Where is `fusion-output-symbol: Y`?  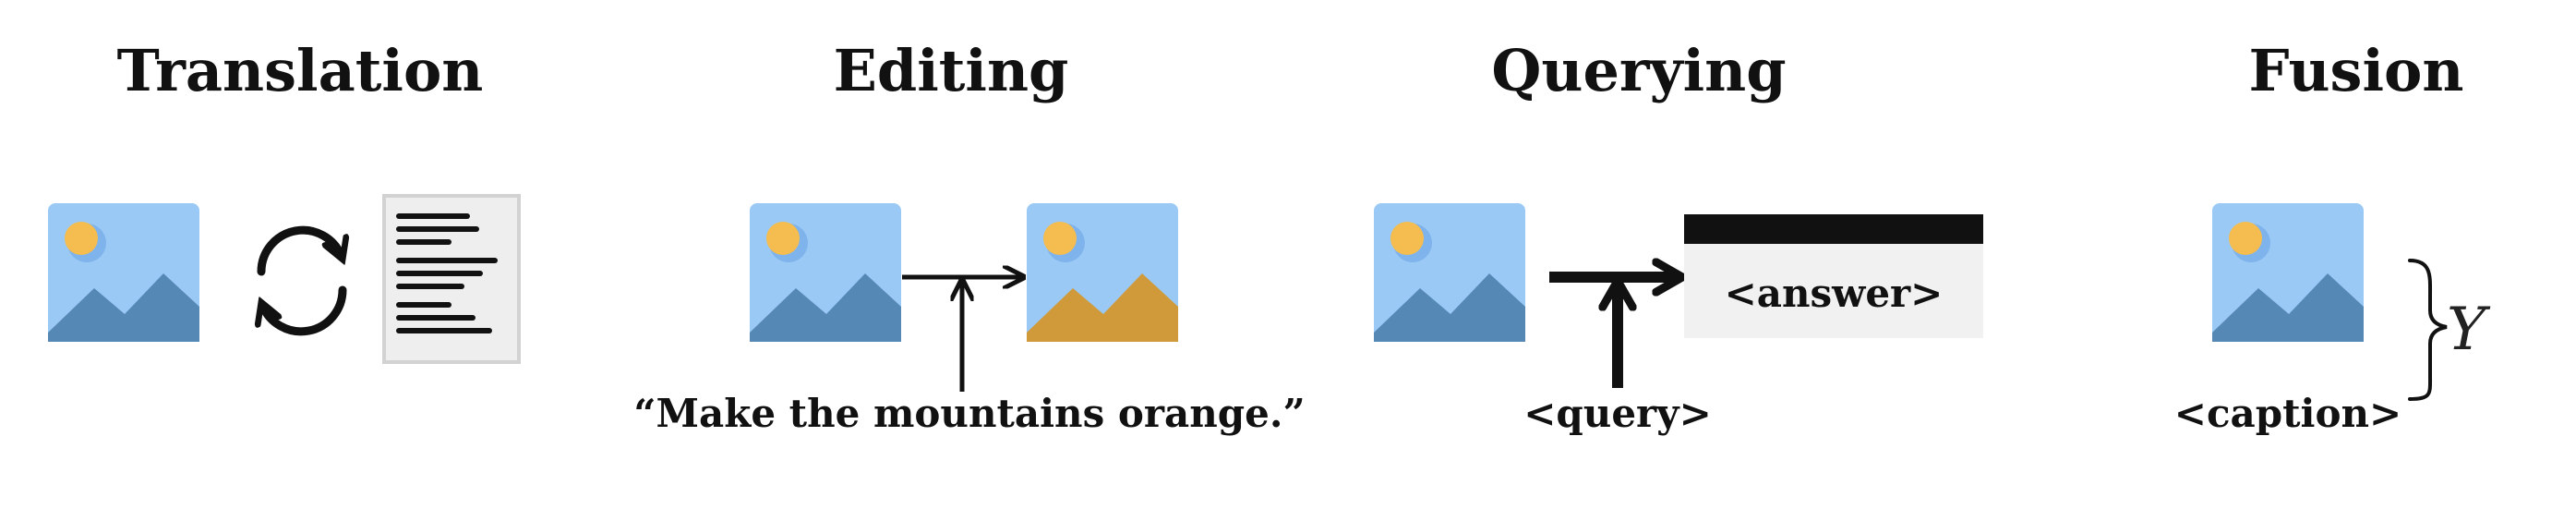
fusion-output-symbol: Y is located at coordinates (2469, 330).